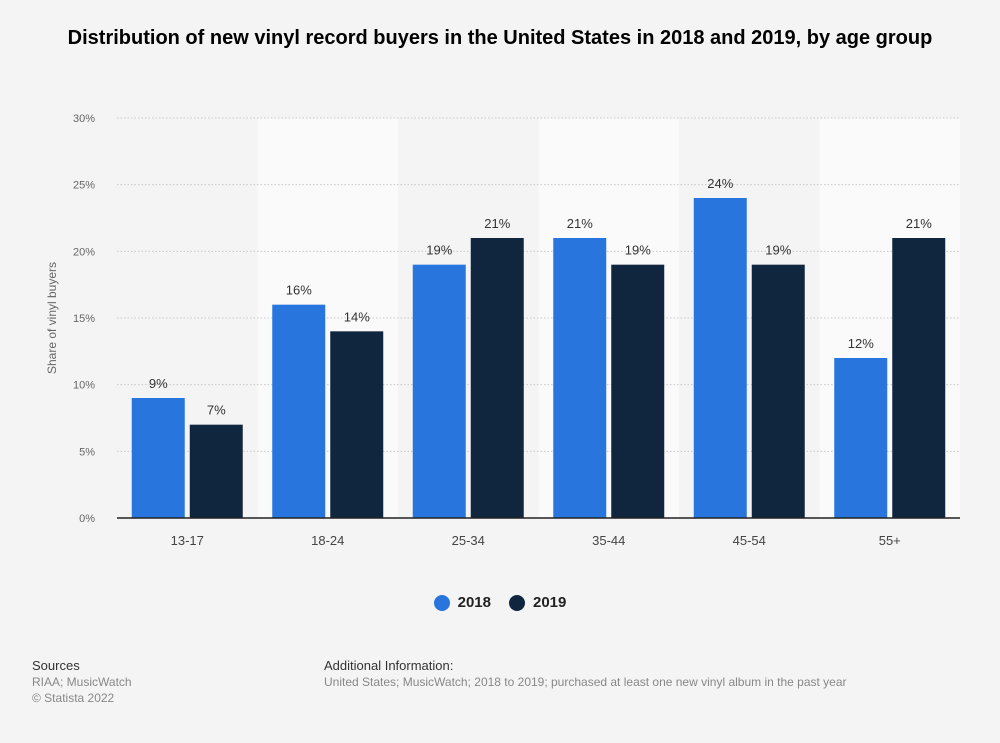  Describe the element at coordinates (720, 183) in the screenshot. I see `data-label: 24%` at that location.